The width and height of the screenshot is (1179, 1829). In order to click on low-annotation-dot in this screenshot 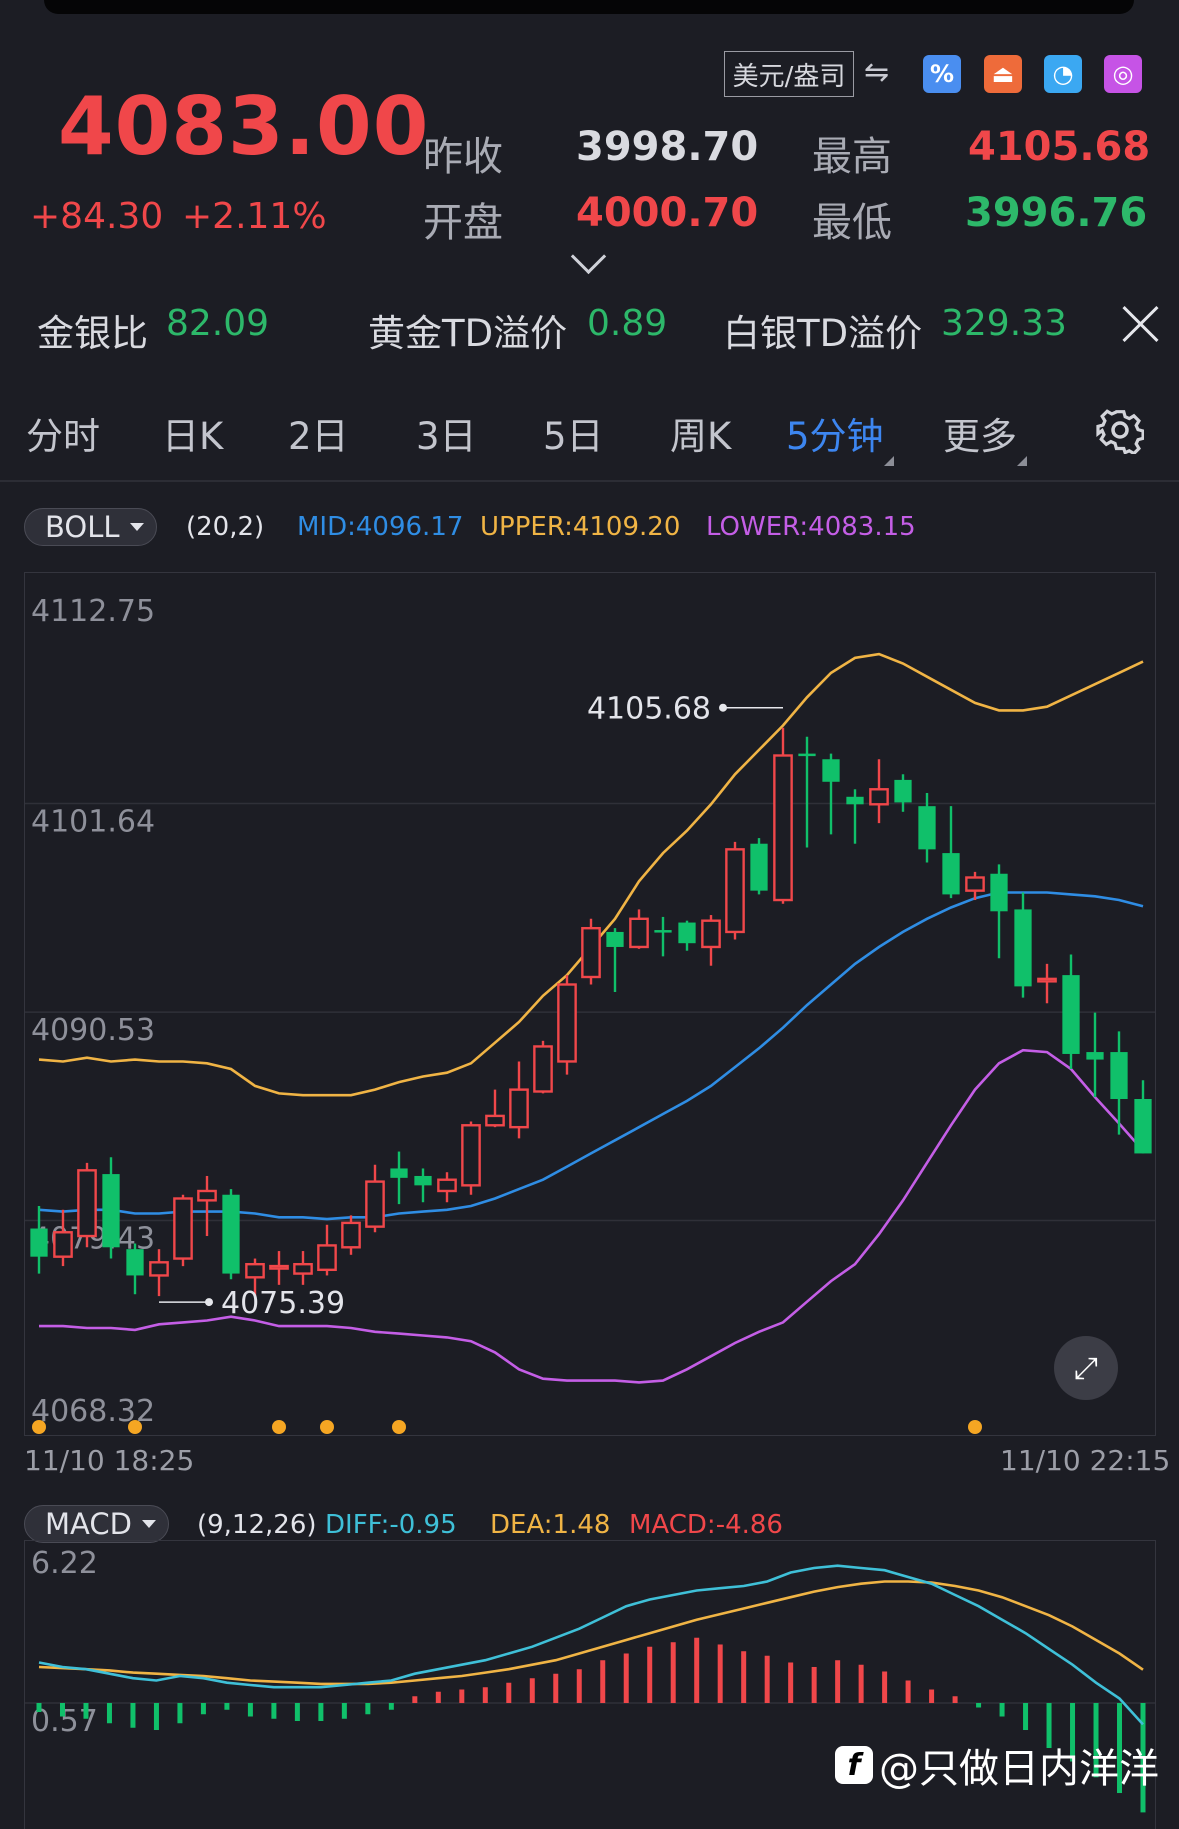, I will do `click(209, 1302)`.